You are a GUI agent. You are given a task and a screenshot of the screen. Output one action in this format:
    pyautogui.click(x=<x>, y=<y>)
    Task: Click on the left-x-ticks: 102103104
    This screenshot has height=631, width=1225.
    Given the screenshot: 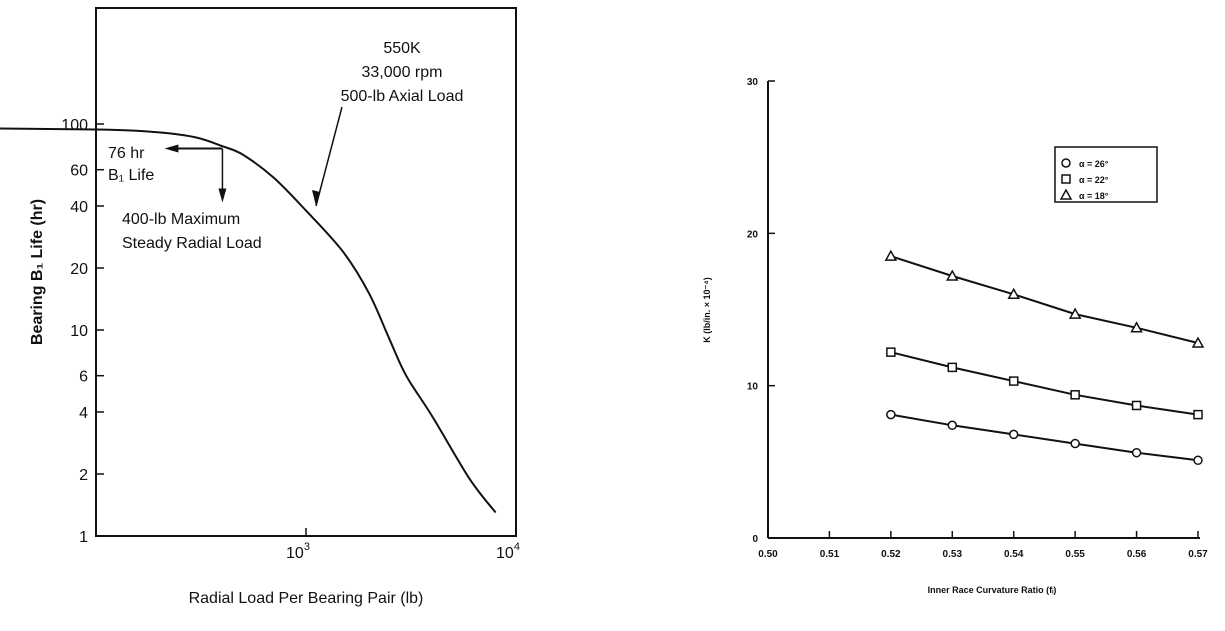 What is the action you would take?
    pyautogui.click(x=403, y=545)
    